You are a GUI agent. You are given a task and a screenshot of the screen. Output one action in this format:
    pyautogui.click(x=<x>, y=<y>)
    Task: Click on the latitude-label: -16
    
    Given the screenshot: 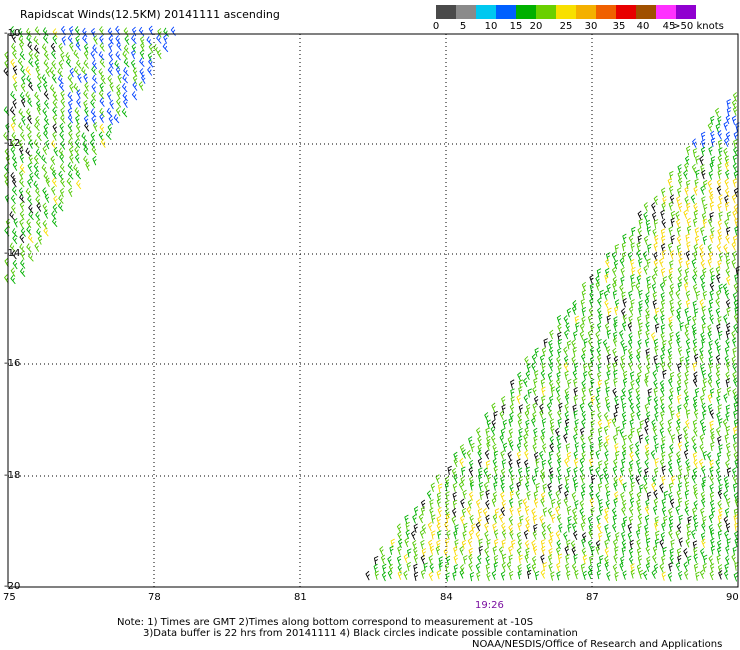 What is the action you would take?
    pyautogui.click(x=12, y=363)
    